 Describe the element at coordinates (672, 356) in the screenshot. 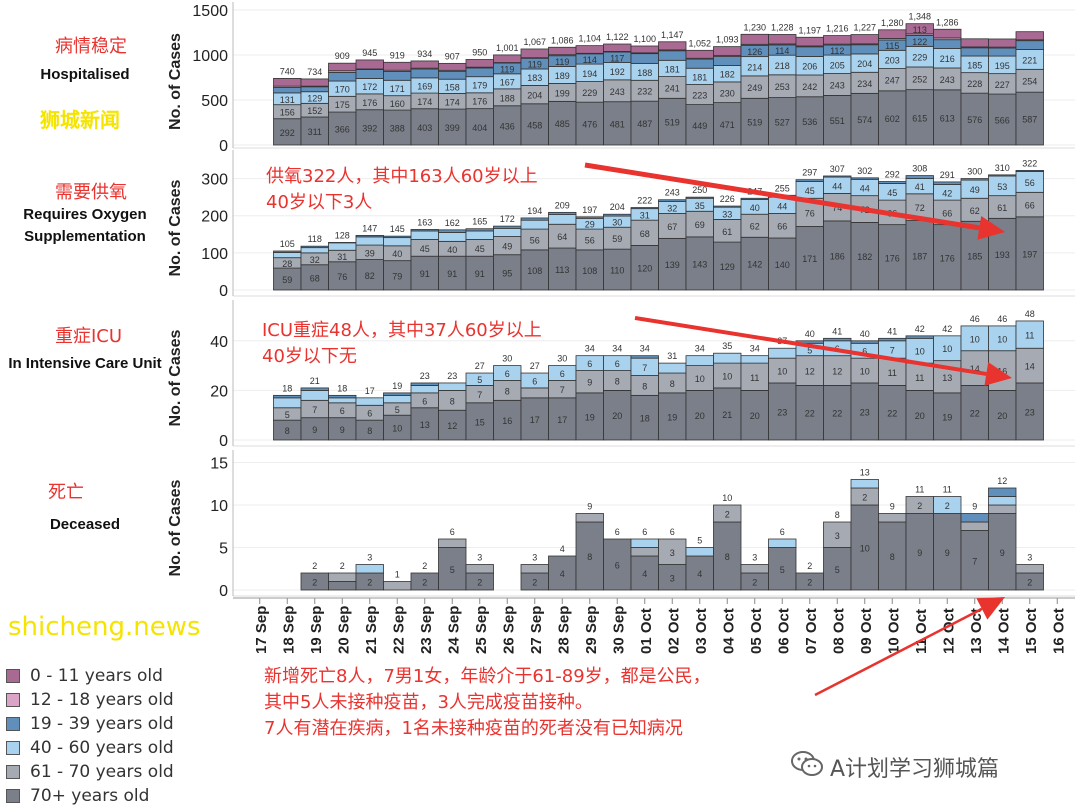

I see `total-label: 31` at that location.